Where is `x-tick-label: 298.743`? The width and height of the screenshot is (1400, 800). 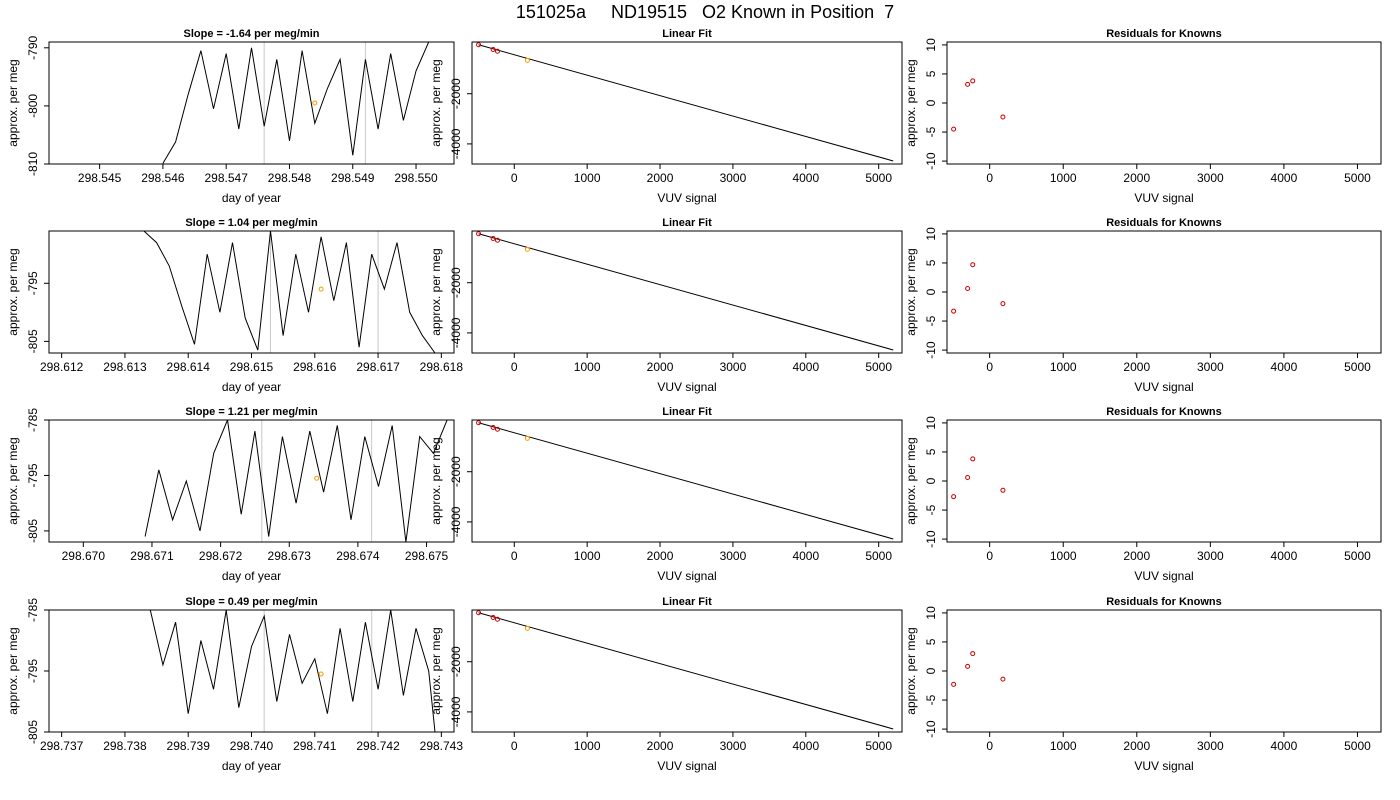
x-tick-label: 298.743 is located at coordinates (442, 746).